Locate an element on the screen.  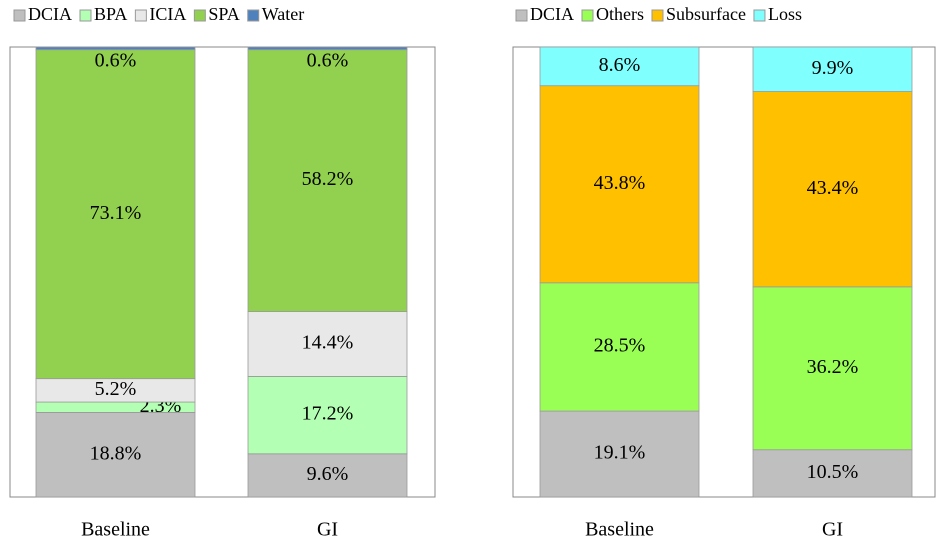
data-label: 73.1% is located at coordinates (116, 213).